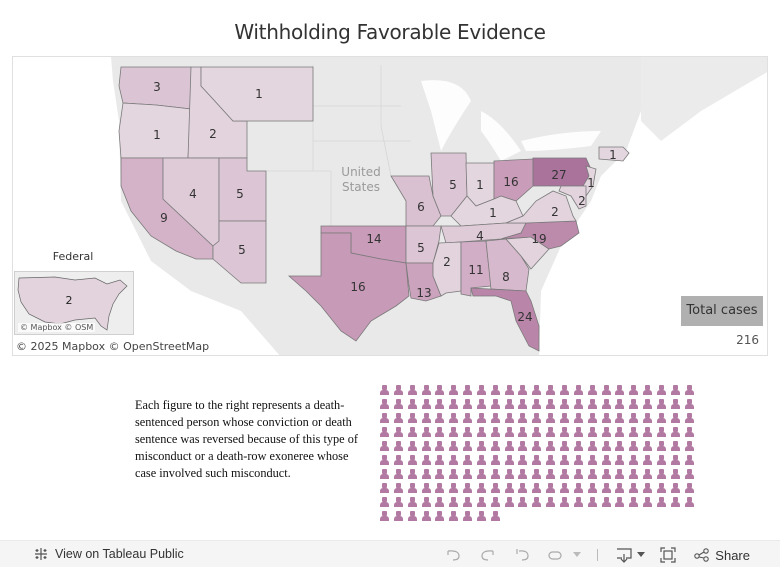  What do you see at coordinates (423, 293) in the screenshot?
I see `svg-text: 13` at bounding box center [423, 293].